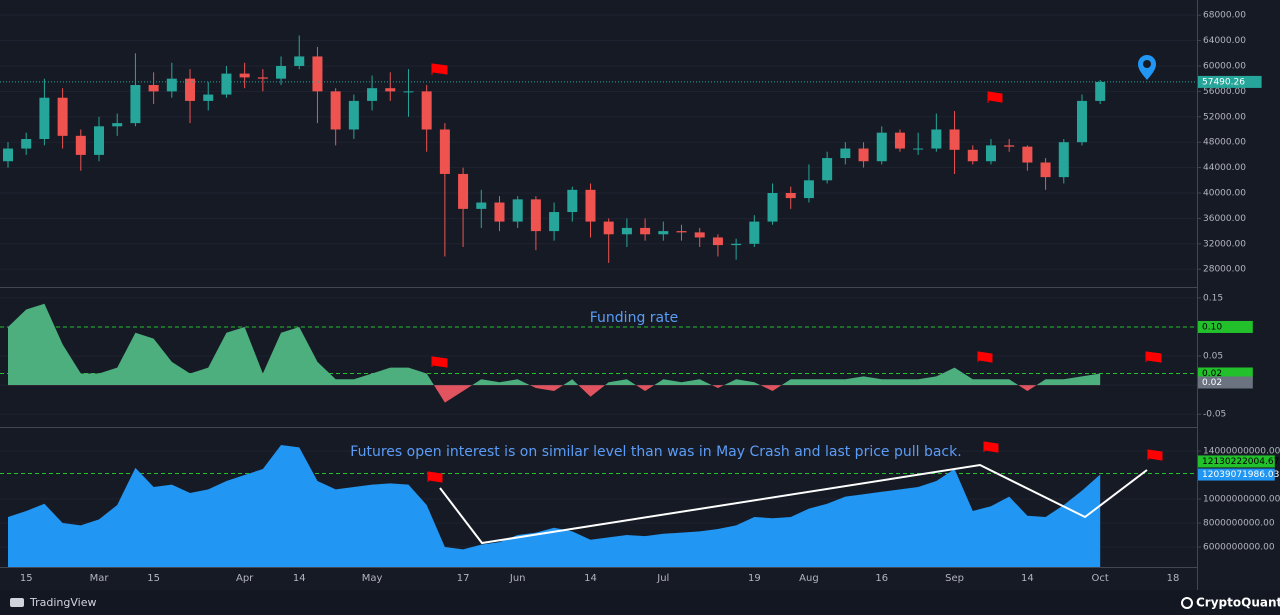 The image size is (1280, 615). I want to click on pane-title: Funding rate, so click(634, 318).